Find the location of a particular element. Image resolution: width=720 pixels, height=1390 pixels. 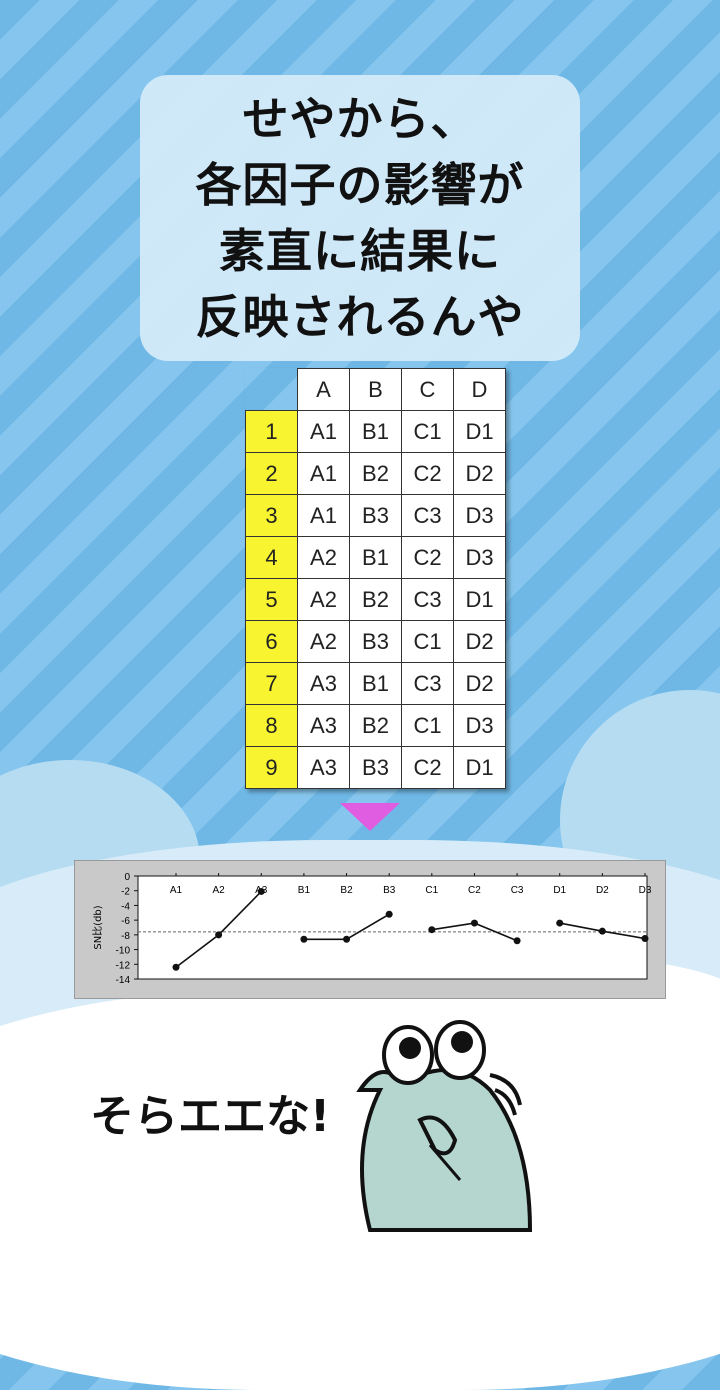

table-row: 2 A1 B2 C2 D2 is located at coordinates (375, 473).